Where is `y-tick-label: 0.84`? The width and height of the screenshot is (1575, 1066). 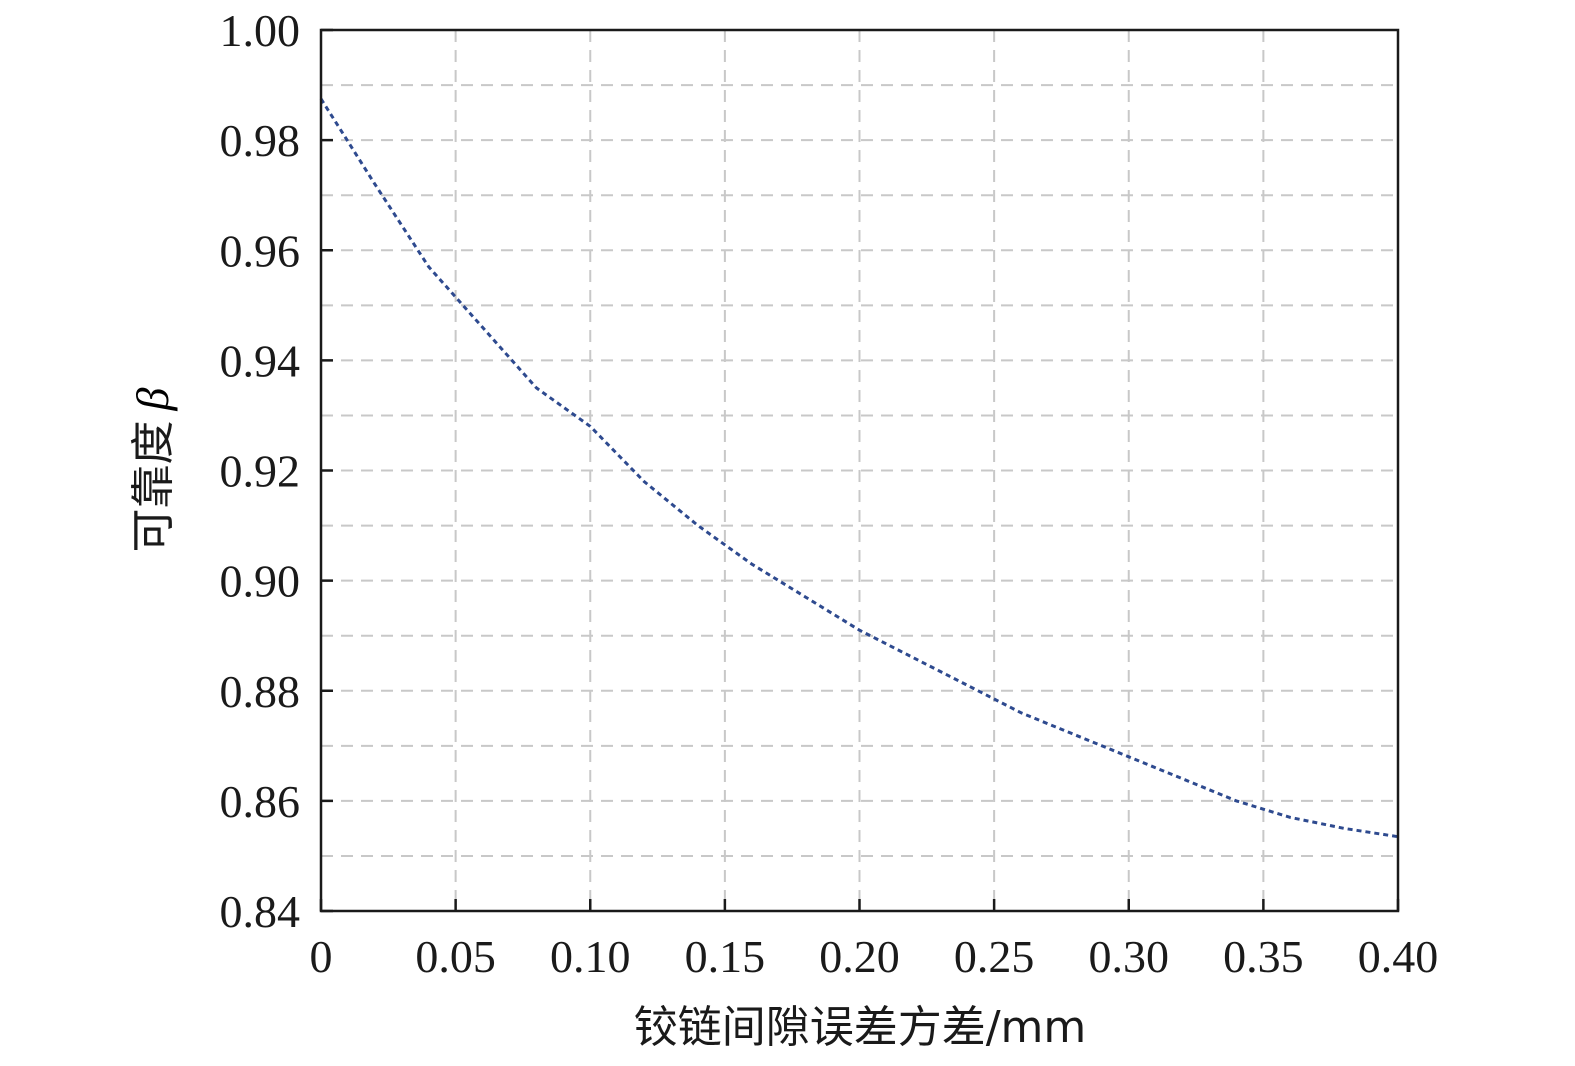
y-tick-label: 0.84 is located at coordinates (260, 911).